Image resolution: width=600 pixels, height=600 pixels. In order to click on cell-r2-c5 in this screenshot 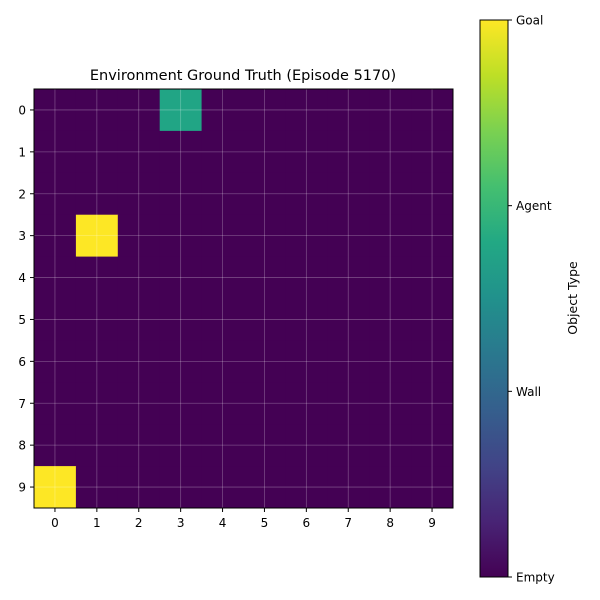, I will do `click(264, 194)`.